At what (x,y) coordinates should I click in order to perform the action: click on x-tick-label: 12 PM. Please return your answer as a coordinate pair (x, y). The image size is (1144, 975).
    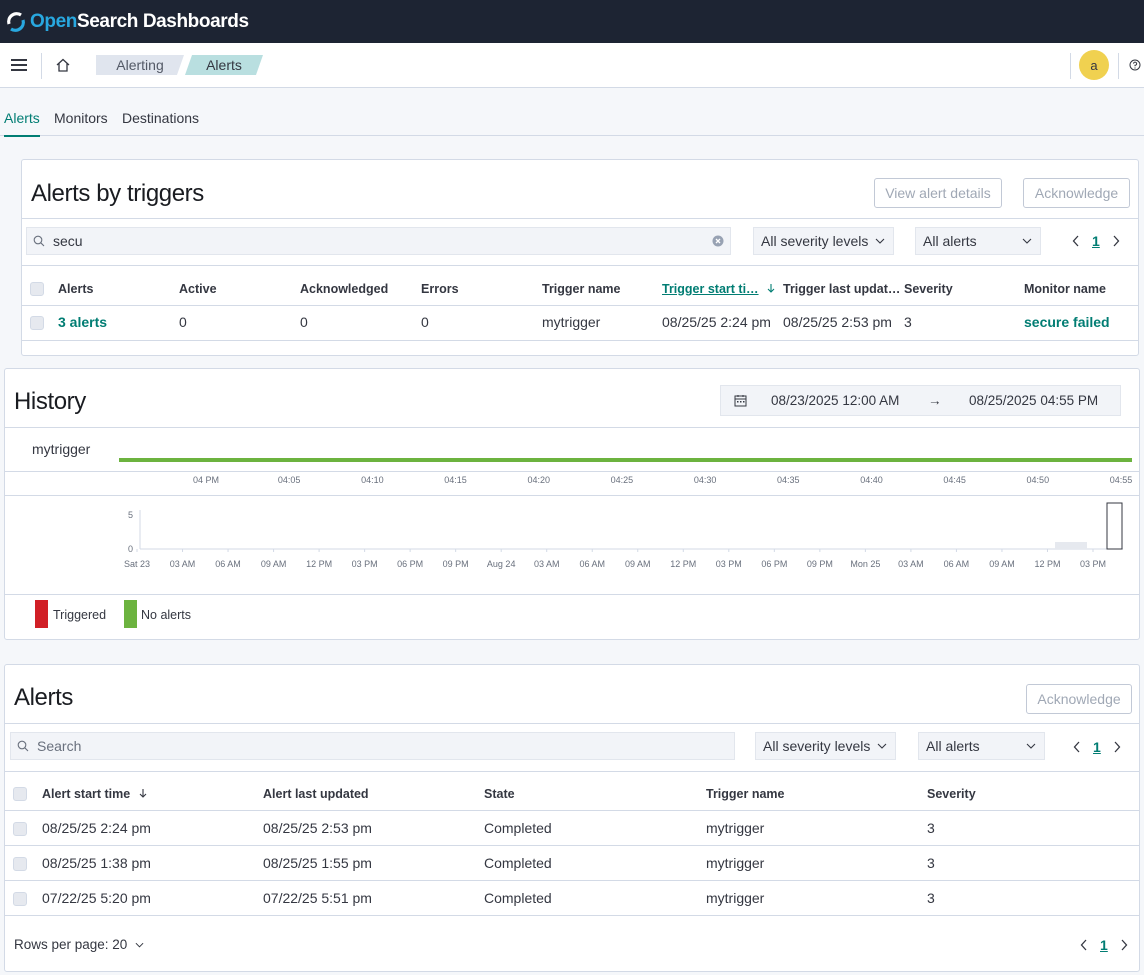
    Looking at the image, I should click on (319, 564).